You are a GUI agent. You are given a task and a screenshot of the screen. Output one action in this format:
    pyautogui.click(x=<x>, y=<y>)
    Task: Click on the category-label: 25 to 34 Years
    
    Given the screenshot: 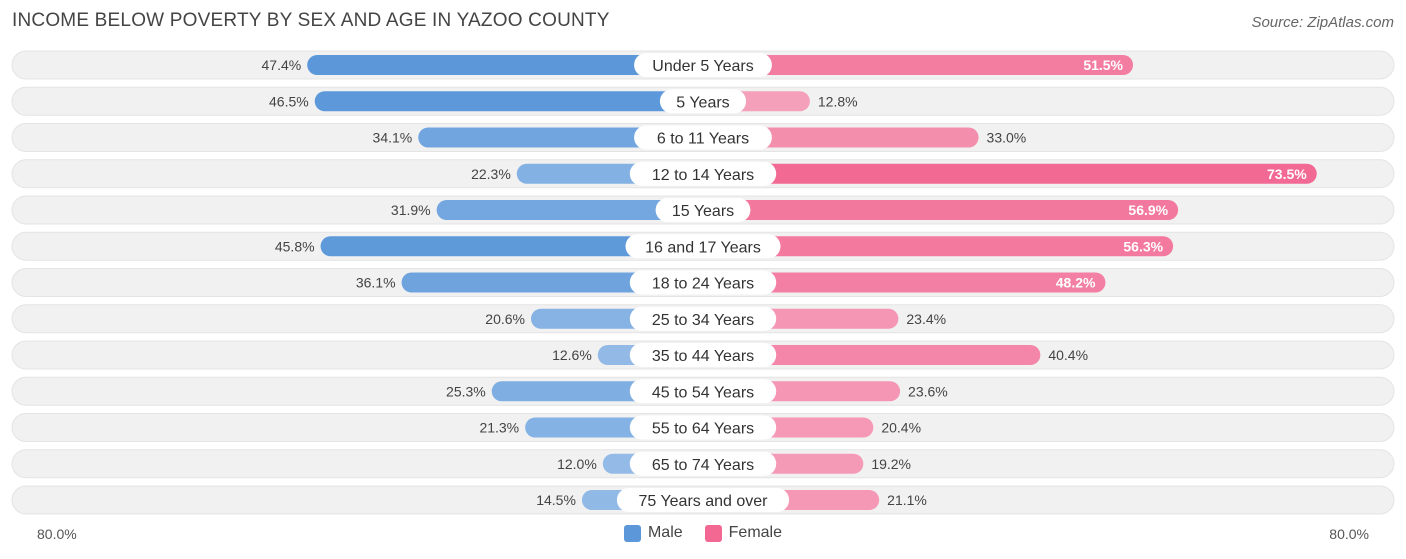 What is the action you would take?
    pyautogui.click(x=703, y=320)
    